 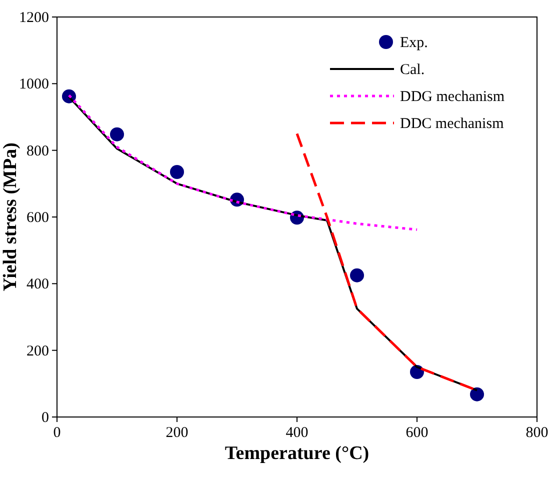 What do you see at coordinates (37, 351) in the screenshot?
I see `y-tick-label: 200` at bounding box center [37, 351].